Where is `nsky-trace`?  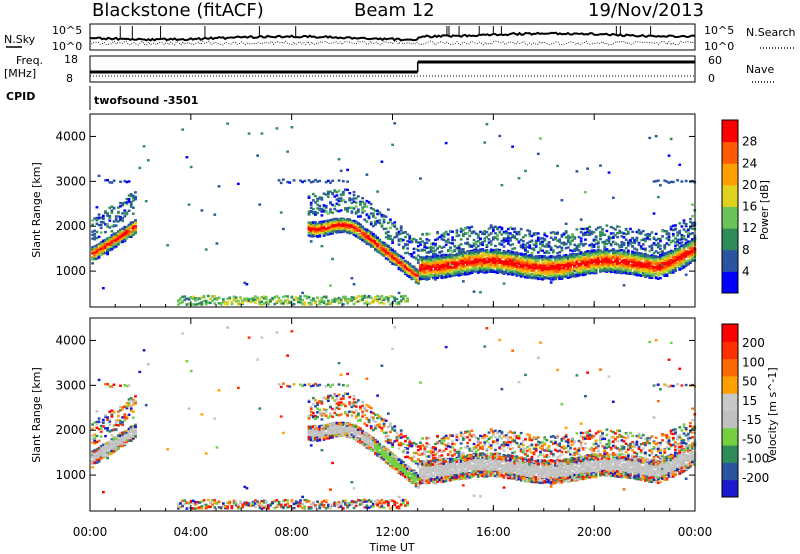
nsky-trace is located at coordinates (392, 36).